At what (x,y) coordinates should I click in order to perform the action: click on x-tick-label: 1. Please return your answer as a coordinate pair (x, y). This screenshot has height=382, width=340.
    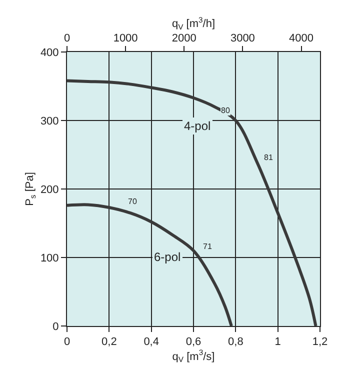
    Looking at the image, I should click on (277, 342).